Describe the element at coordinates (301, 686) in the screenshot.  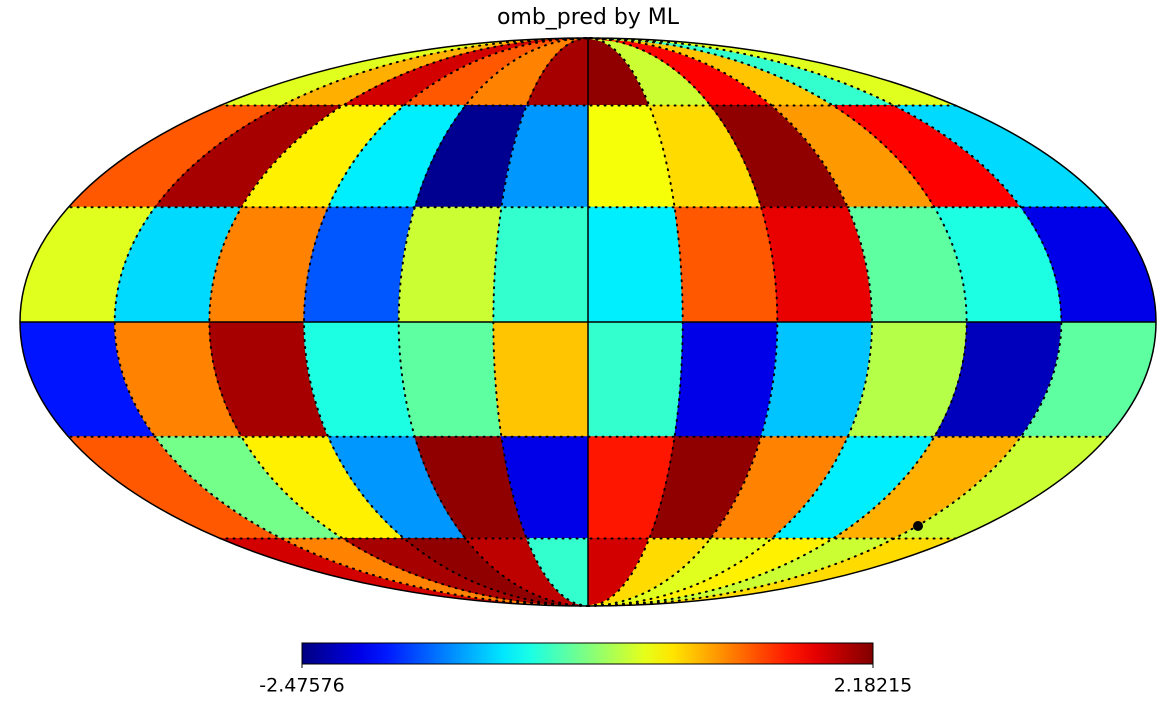
I see `colorbar-label: -2.47576` at that location.